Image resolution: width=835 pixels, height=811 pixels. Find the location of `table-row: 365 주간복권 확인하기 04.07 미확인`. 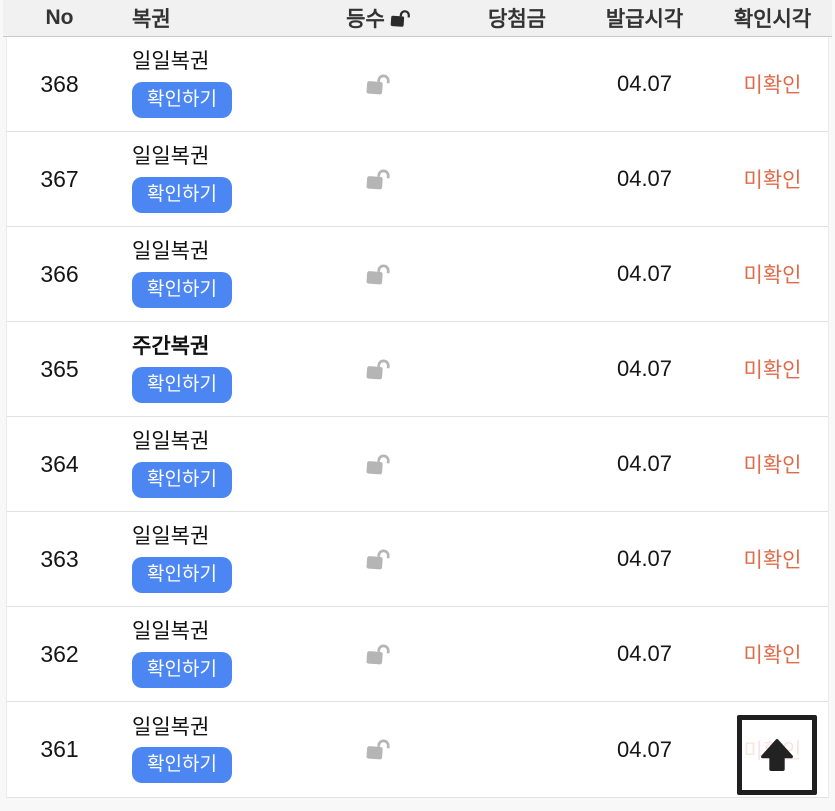

table-row: 365 주간복권 확인하기 04.07 미확인 is located at coordinates (417, 369).